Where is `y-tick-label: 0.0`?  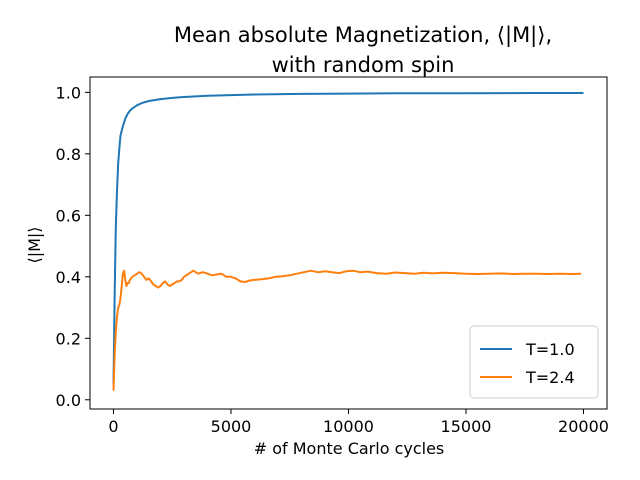 y-tick-label: 0.0 is located at coordinates (68, 400).